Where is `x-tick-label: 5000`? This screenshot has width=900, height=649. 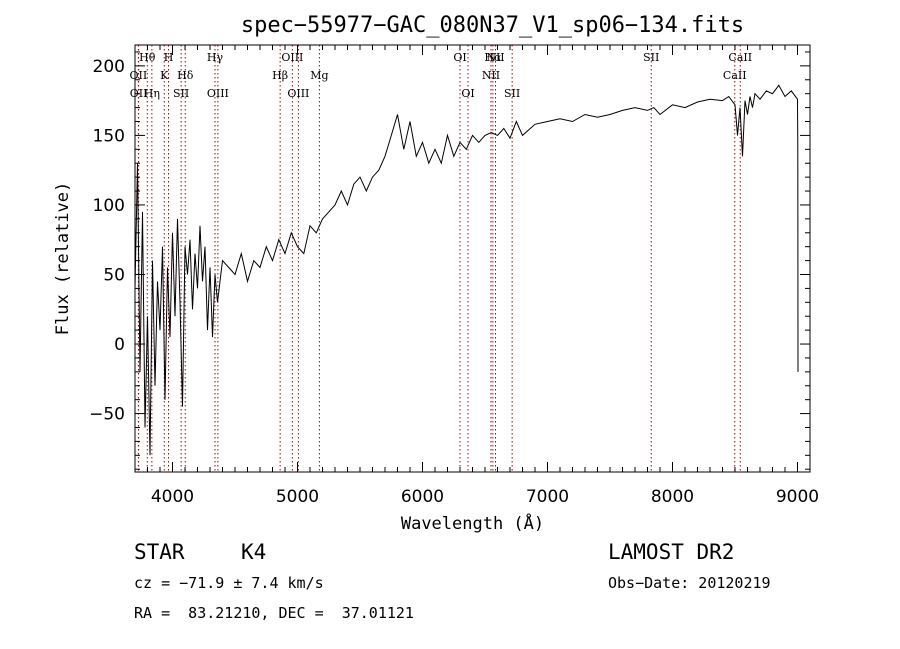
x-tick-label: 5000 is located at coordinates (297, 497).